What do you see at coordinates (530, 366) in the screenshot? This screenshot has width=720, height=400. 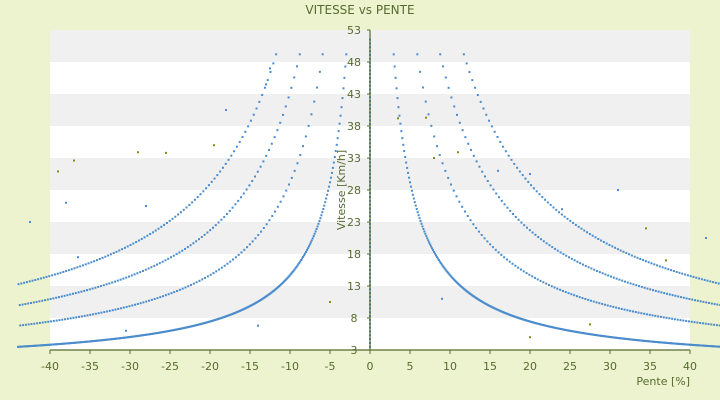 I see `x-tick-label: 20` at bounding box center [530, 366].